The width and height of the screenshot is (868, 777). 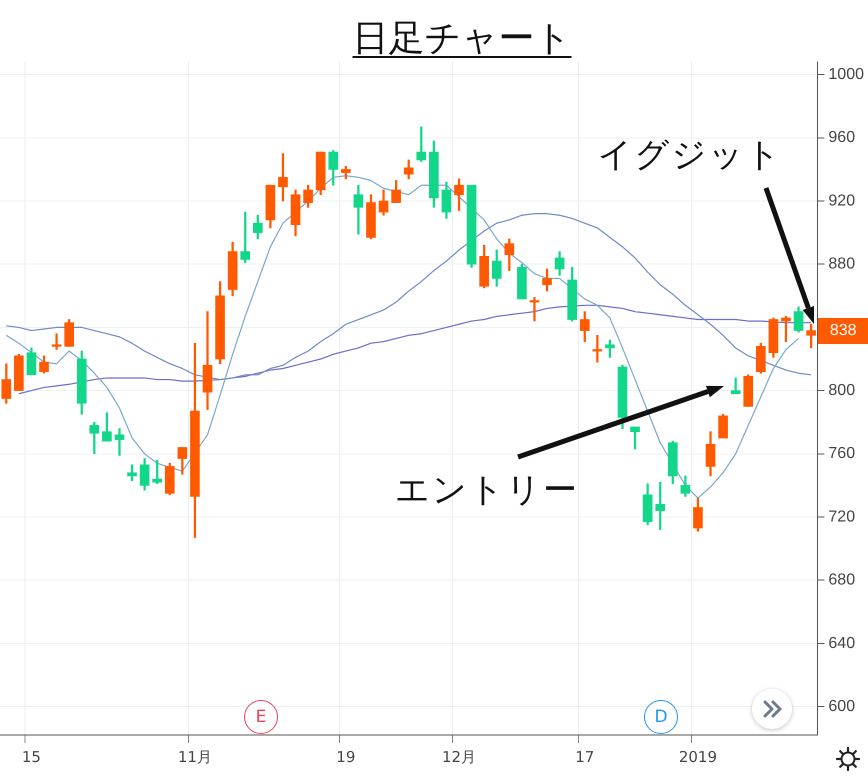 I want to click on y-tick-label: 640, so click(x=842, y=643).